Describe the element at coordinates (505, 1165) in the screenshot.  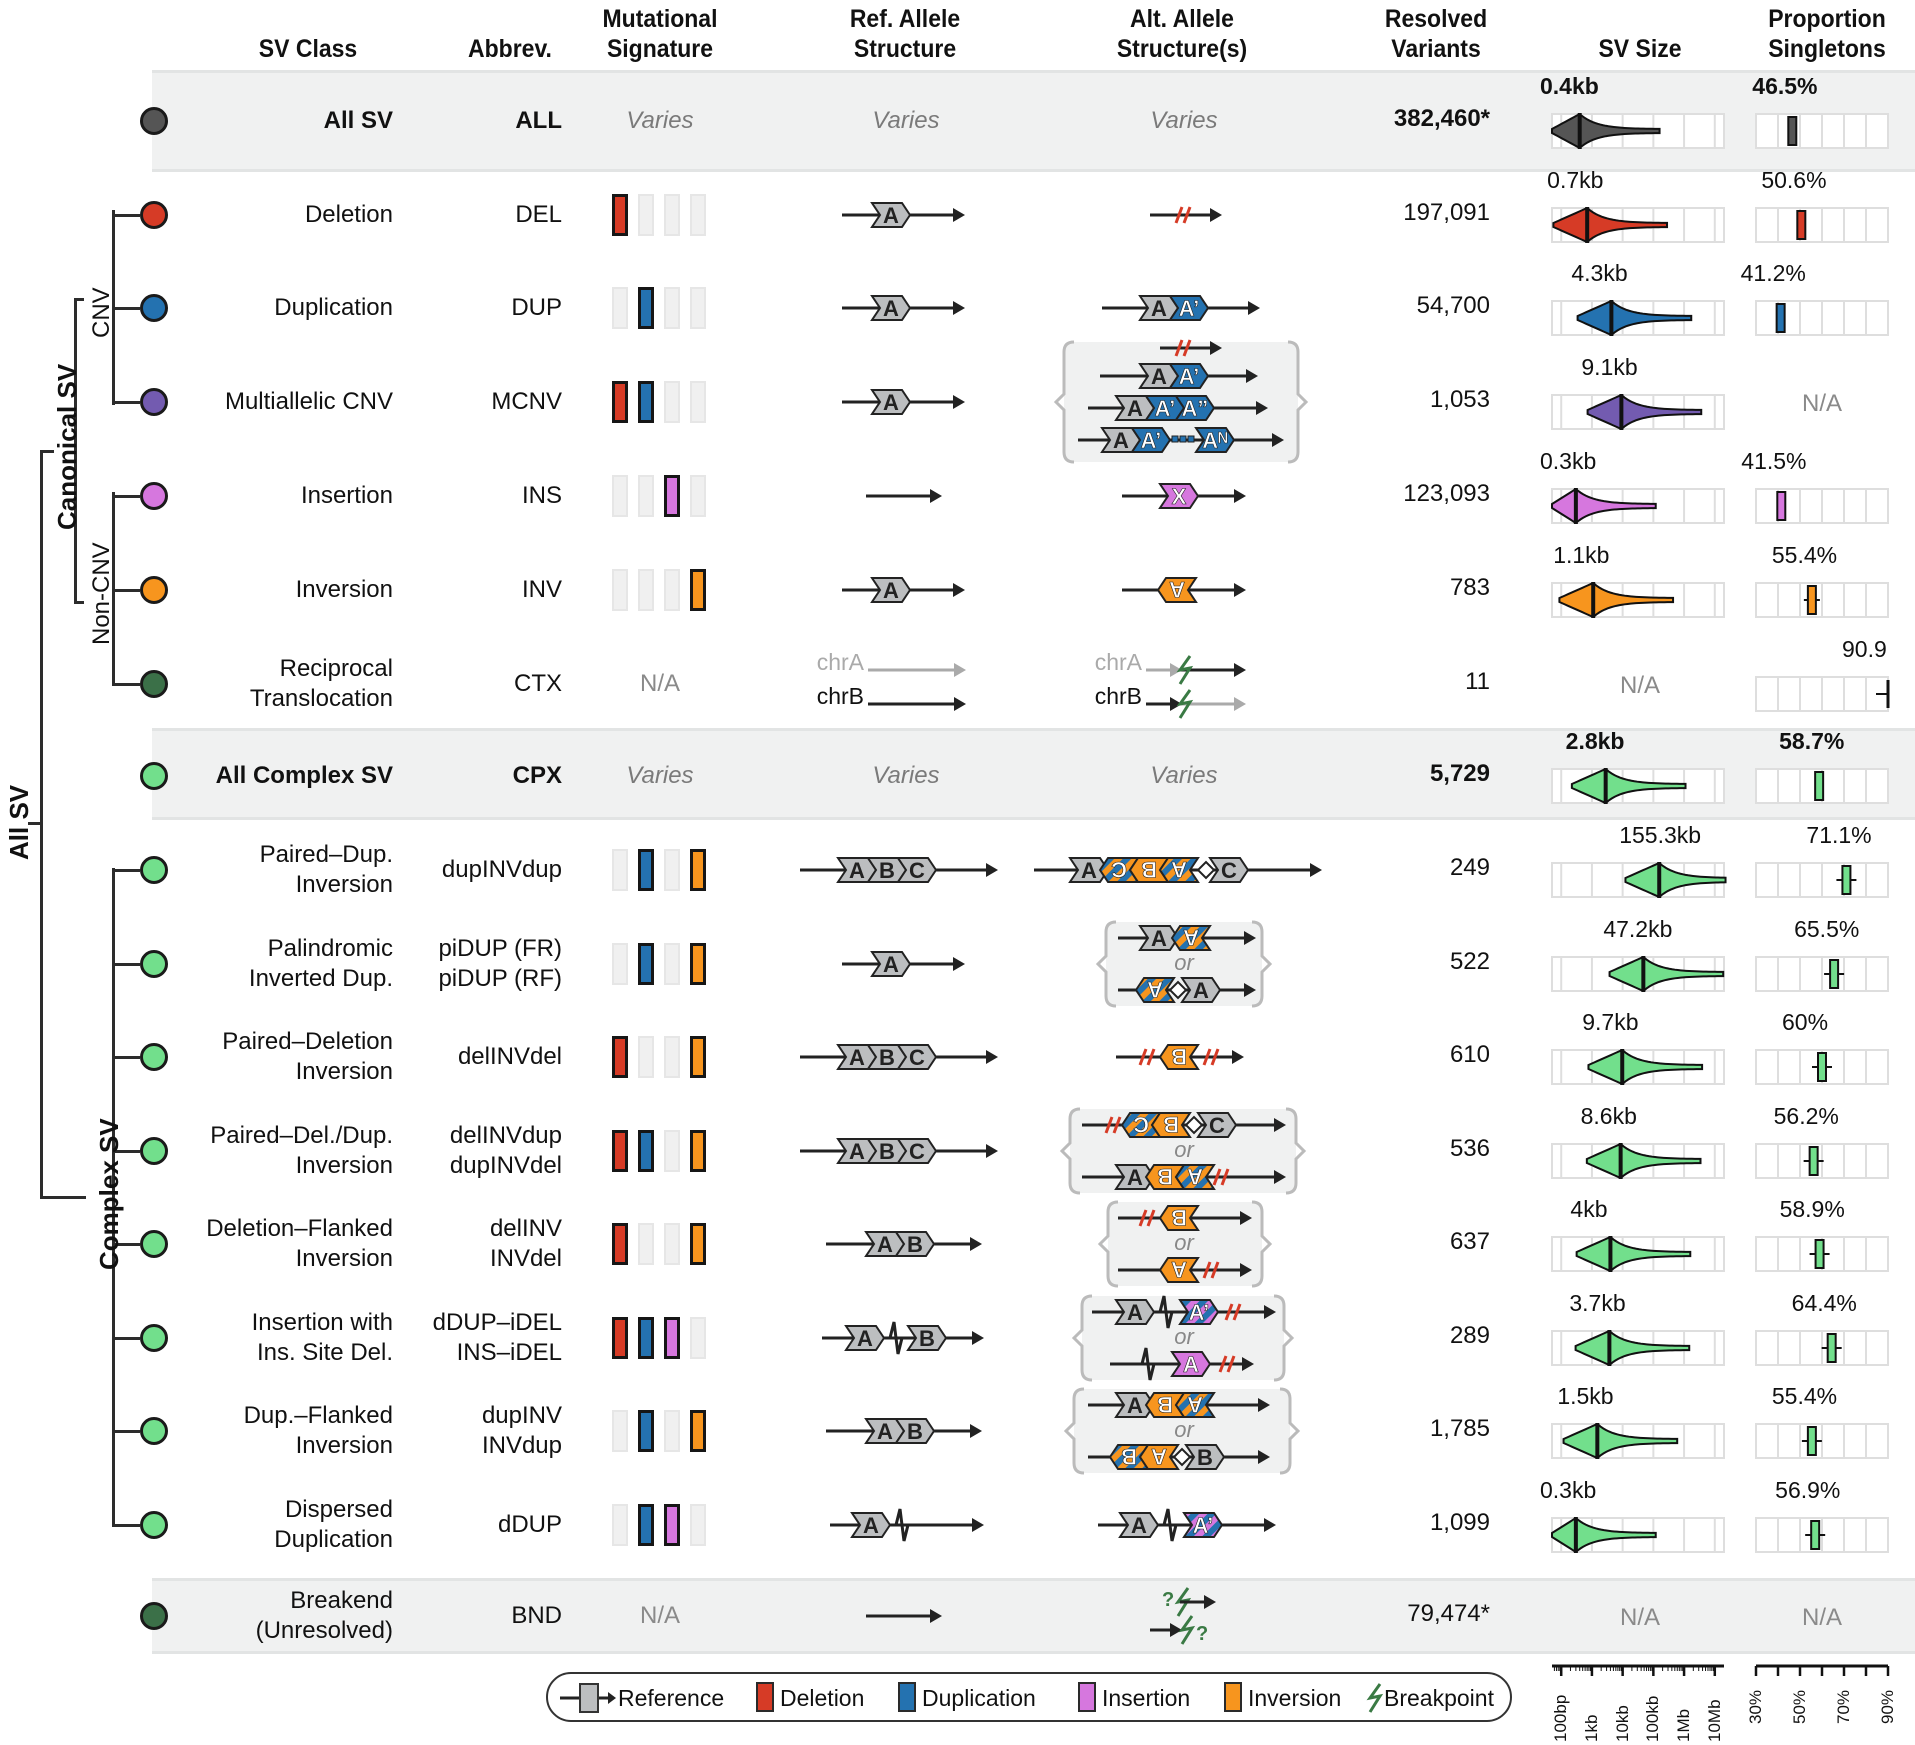
I see `sv-abbrev-line-2: dupINVdel` at that location.